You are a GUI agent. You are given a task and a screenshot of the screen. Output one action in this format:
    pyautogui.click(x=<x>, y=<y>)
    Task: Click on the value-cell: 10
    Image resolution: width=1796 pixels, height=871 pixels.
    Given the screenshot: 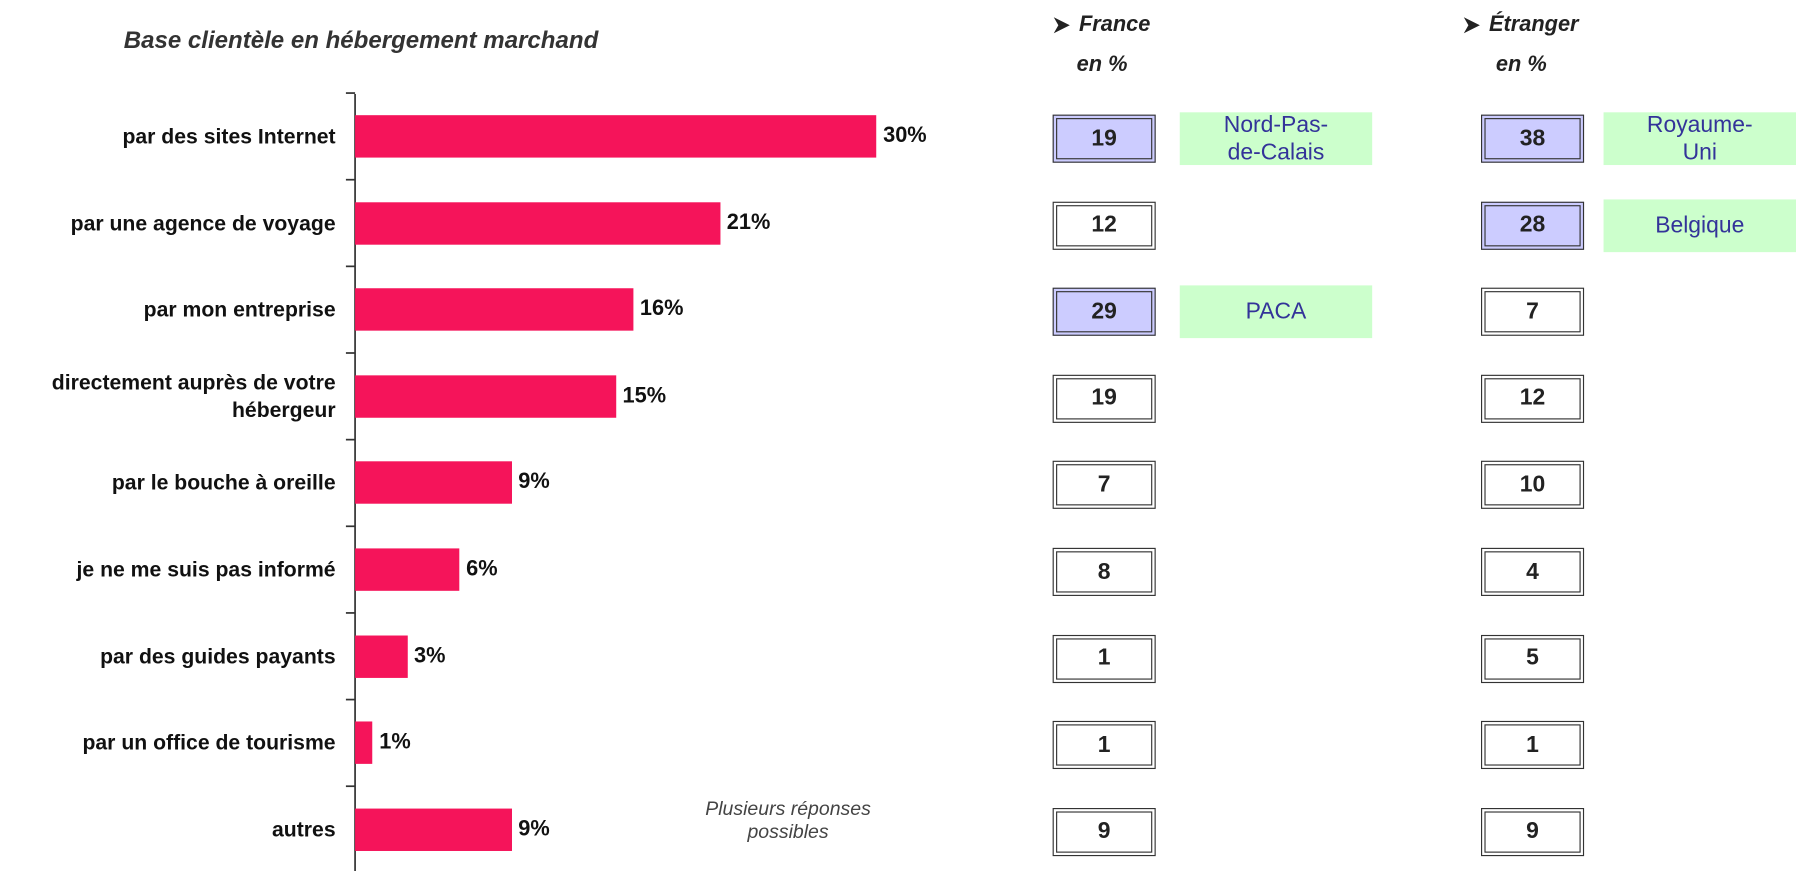 What is the action you would take?
    pyautogui.click(x=1533, y=485)
    